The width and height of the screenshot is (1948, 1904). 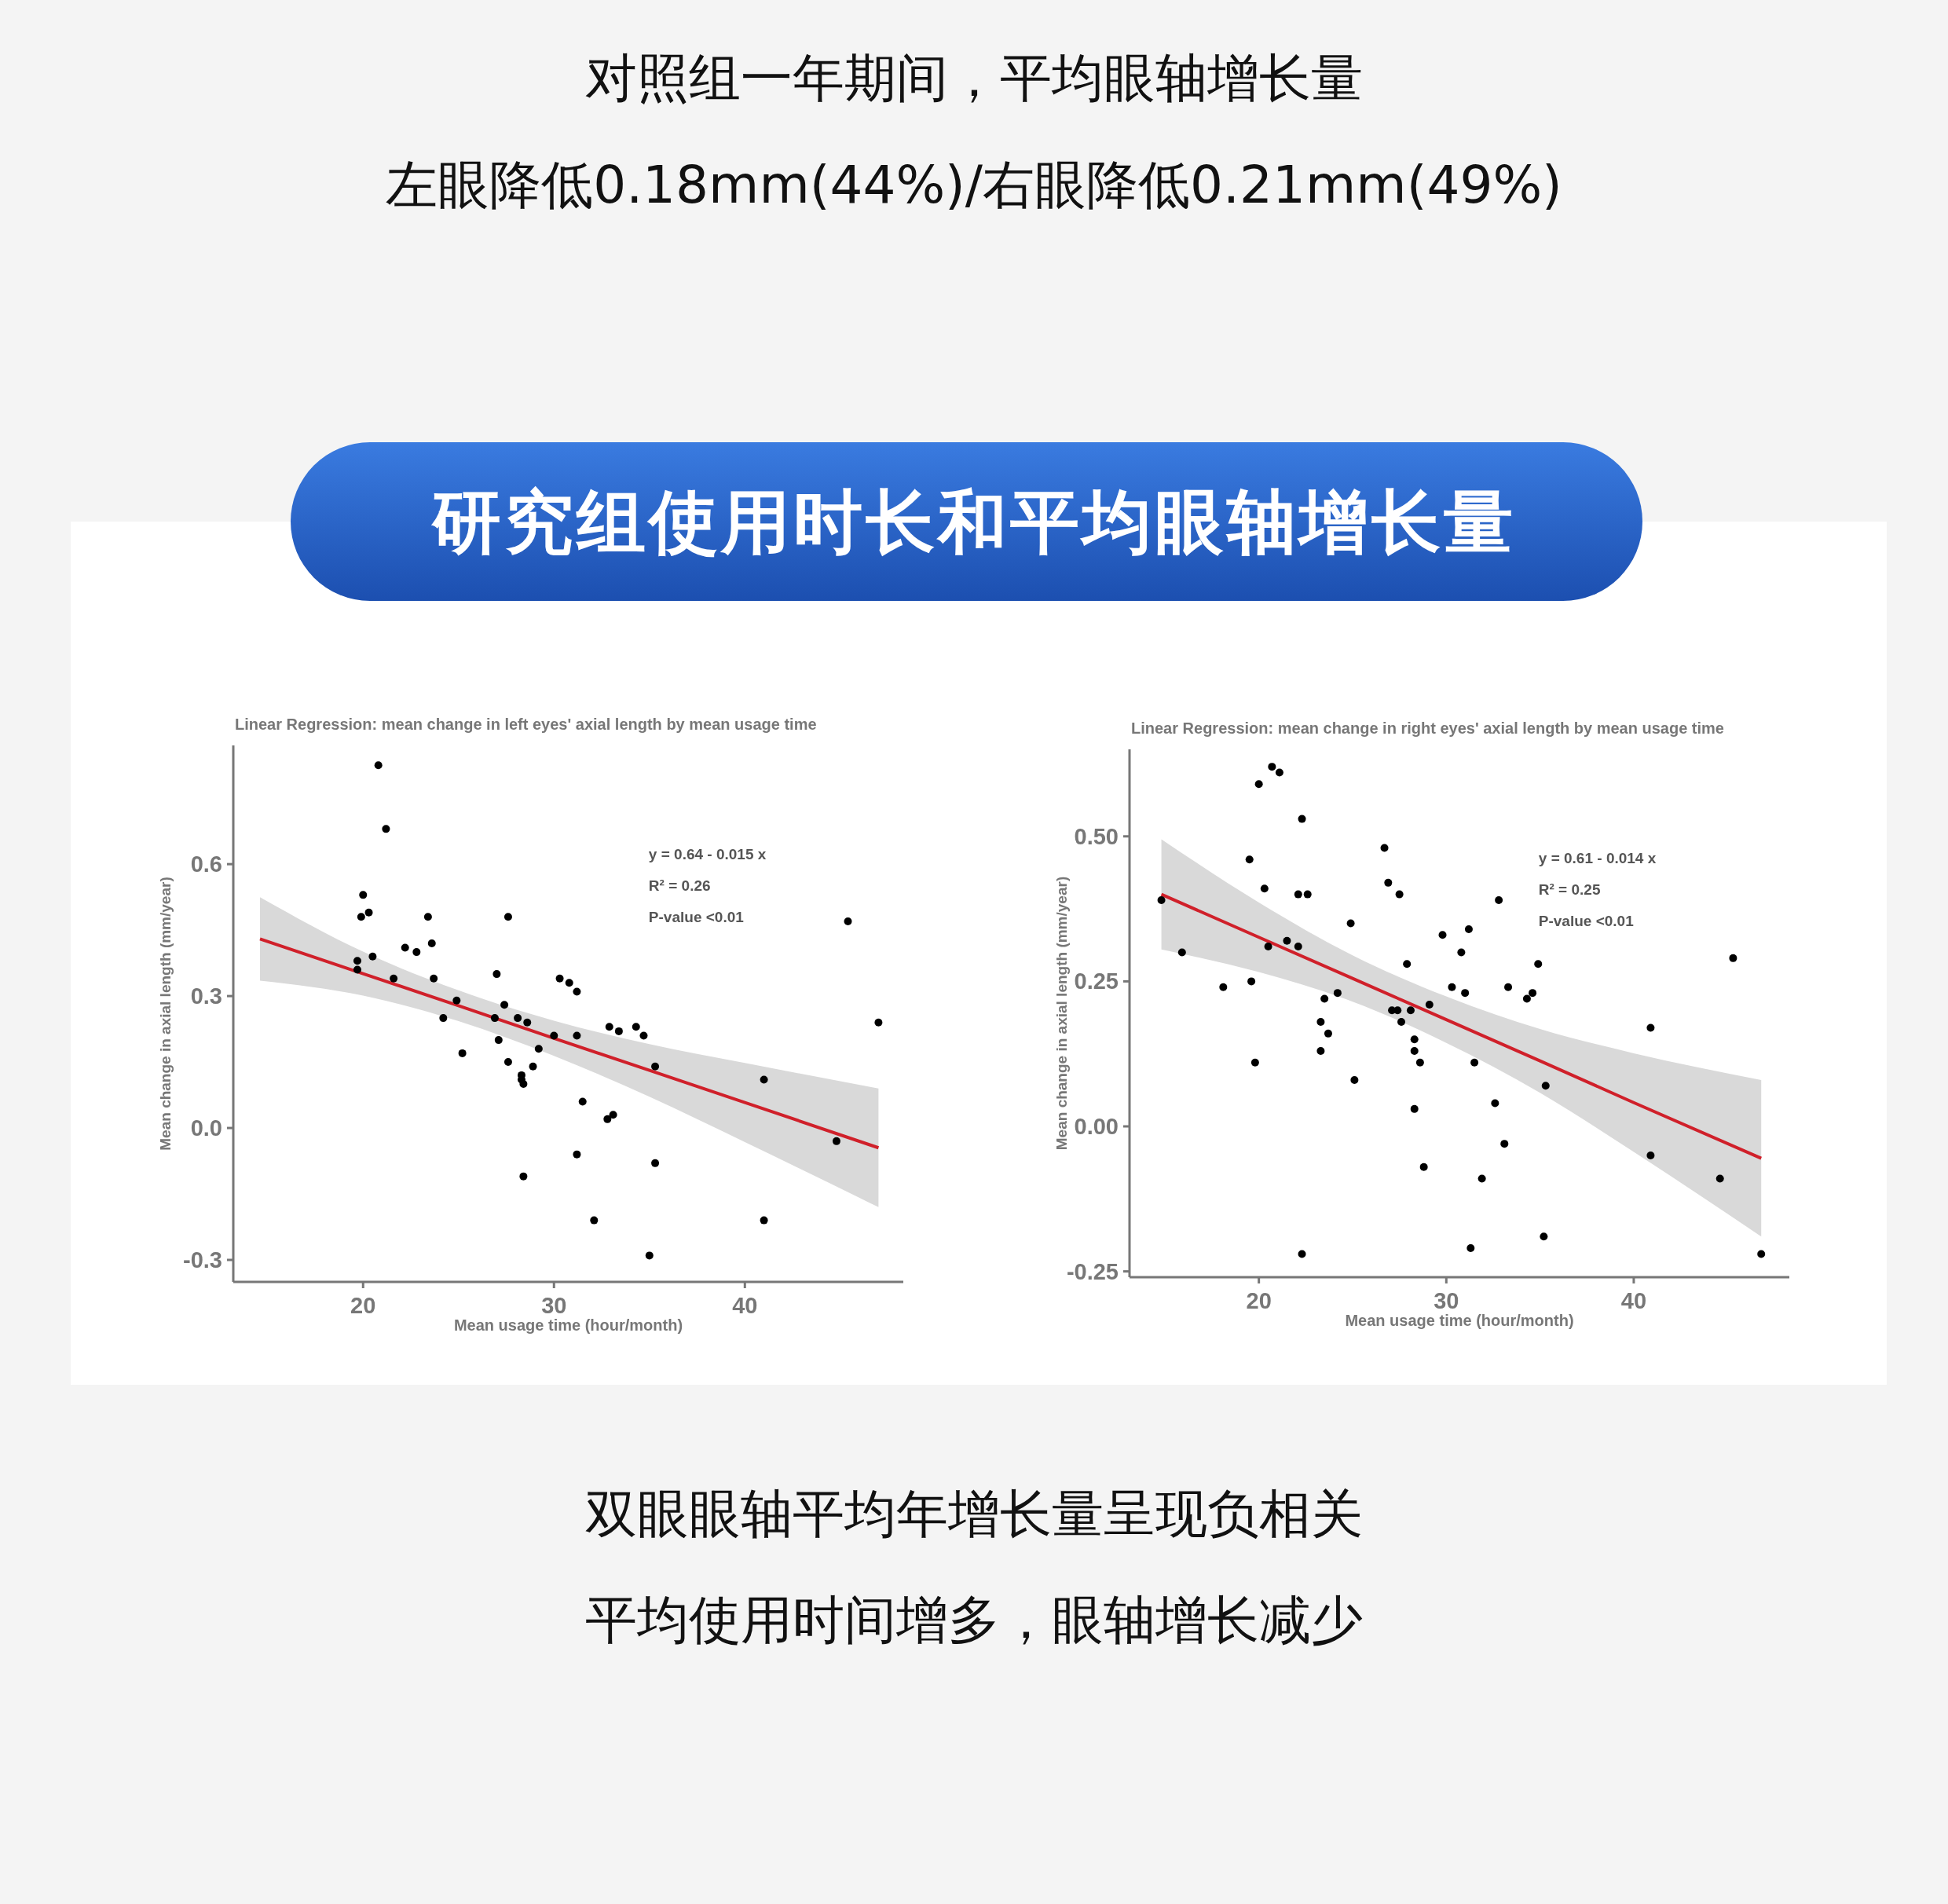 What do you see at coordinates (202, 1260) in the screenshot?
I see `y-tick-label: -0.3` at bounding box center [202, 1260].